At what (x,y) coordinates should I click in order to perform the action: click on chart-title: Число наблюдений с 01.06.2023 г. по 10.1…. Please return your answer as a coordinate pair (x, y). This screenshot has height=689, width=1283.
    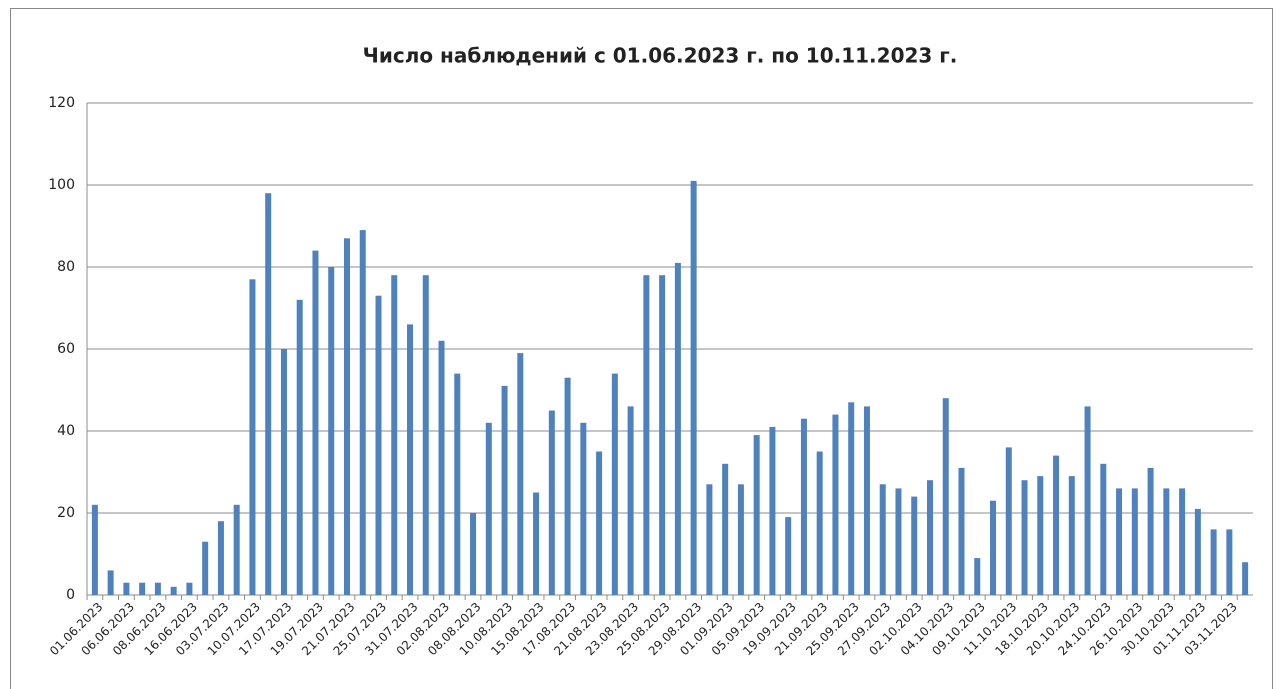
    Looking at the image, I should click on (660, 56).